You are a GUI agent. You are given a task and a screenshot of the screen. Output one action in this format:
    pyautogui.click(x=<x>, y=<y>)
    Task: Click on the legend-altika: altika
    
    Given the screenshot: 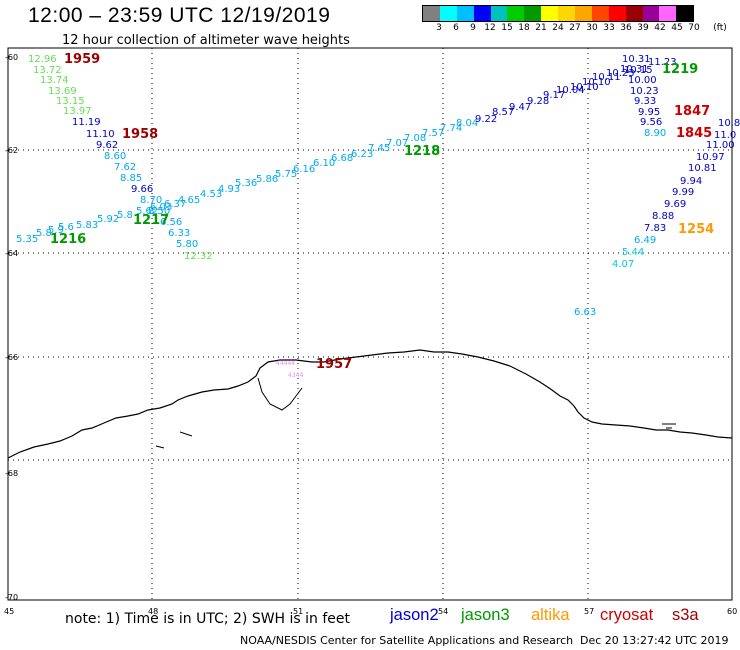 What is the action you would take?
    pyautogui.click(x=550, y=615)
    